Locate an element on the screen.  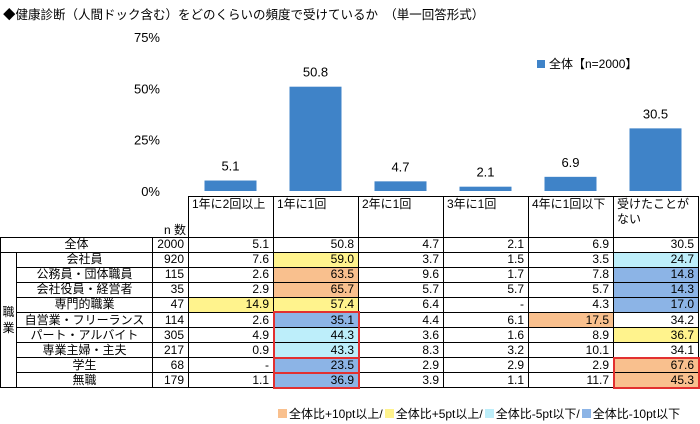
table-cell: 4.9 is located at coordinates (231, 335).